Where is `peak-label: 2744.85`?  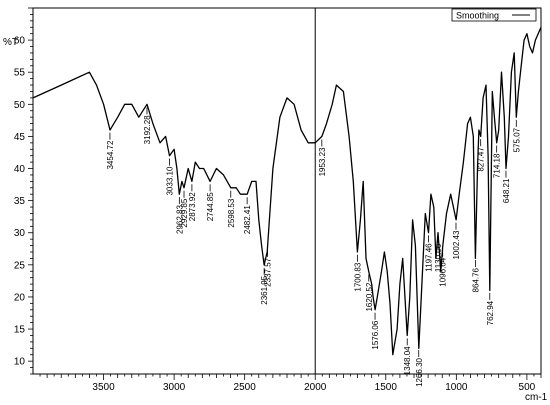 peak-label: 2744.85 is located at coordinates (210, 206).